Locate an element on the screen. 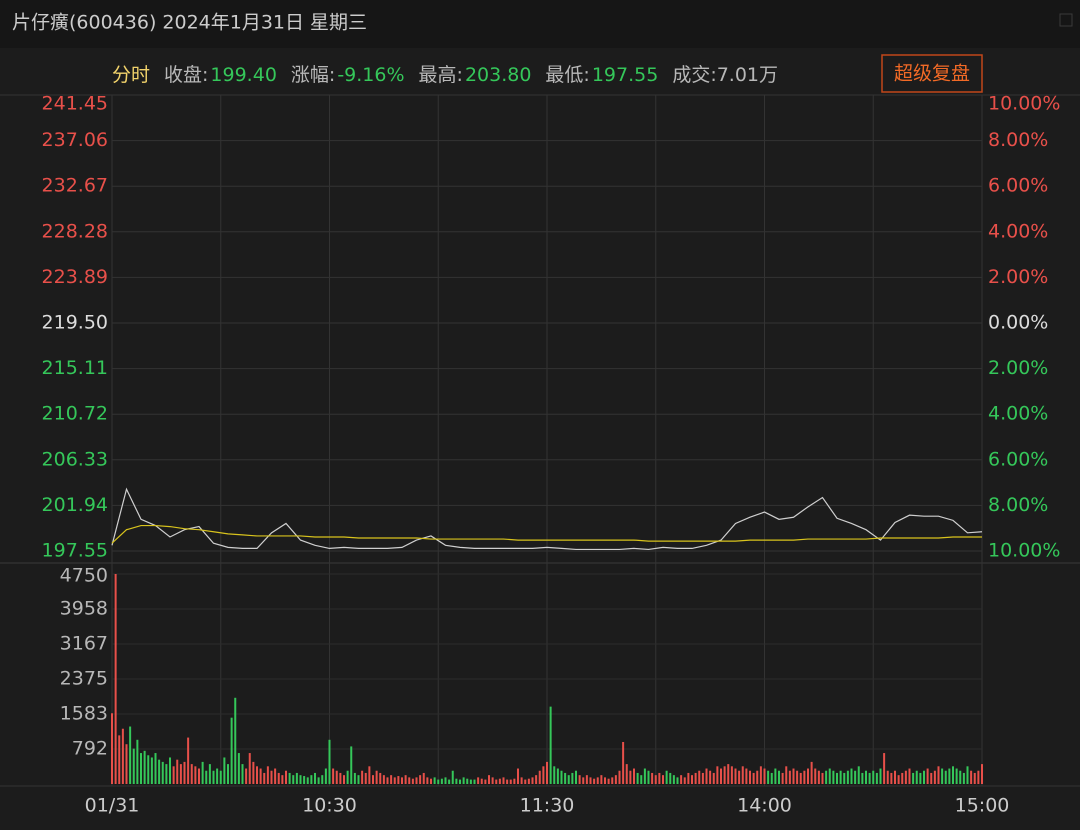 Image resolution: width=1080 pixels, height=830 pixels. y-tick-label: 210.72 is located at coordinates (75, 414).